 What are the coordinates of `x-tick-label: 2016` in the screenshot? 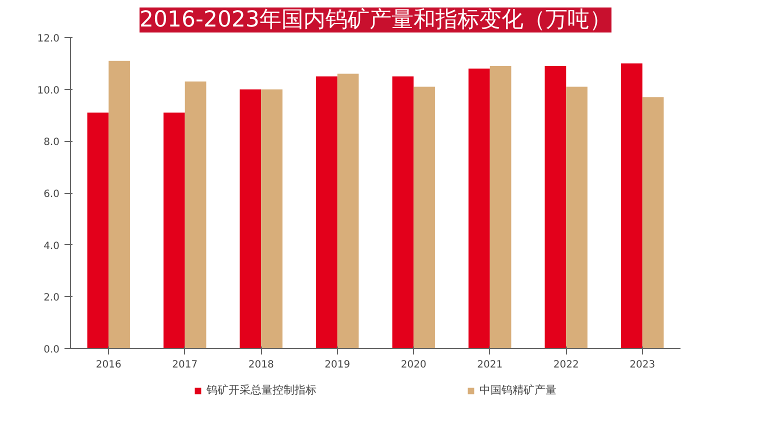 It's located at (109, 365).